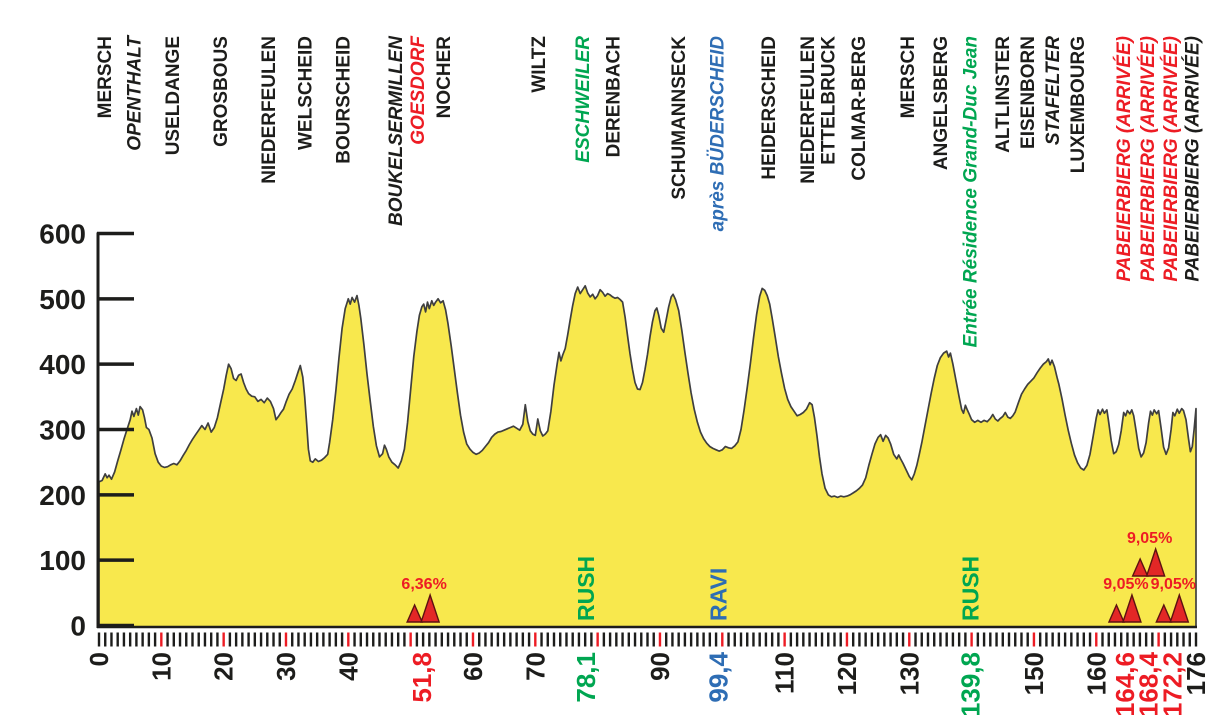  Describe the element at coordinates (78, 626) in the screenshot. I see `y-tick-label: 0` at that location.